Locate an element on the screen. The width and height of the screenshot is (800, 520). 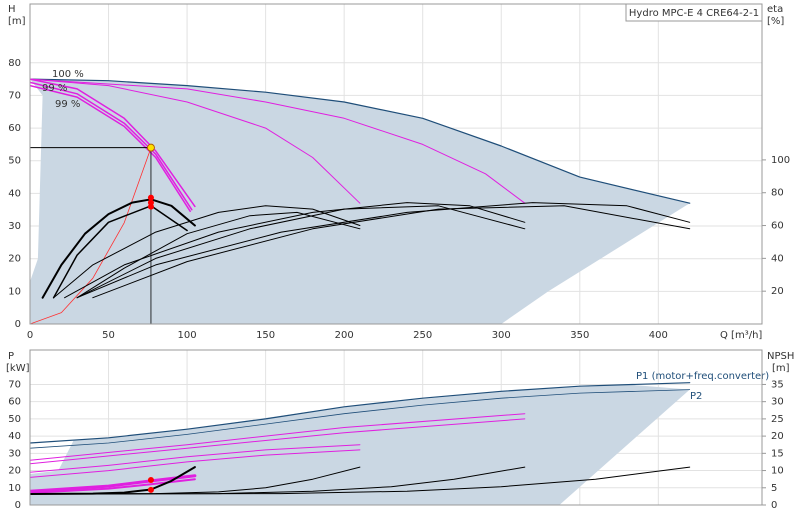
chart-title: Hydro MPC-E 4 CRE64-2-1 is located at coordinates (694, 13).